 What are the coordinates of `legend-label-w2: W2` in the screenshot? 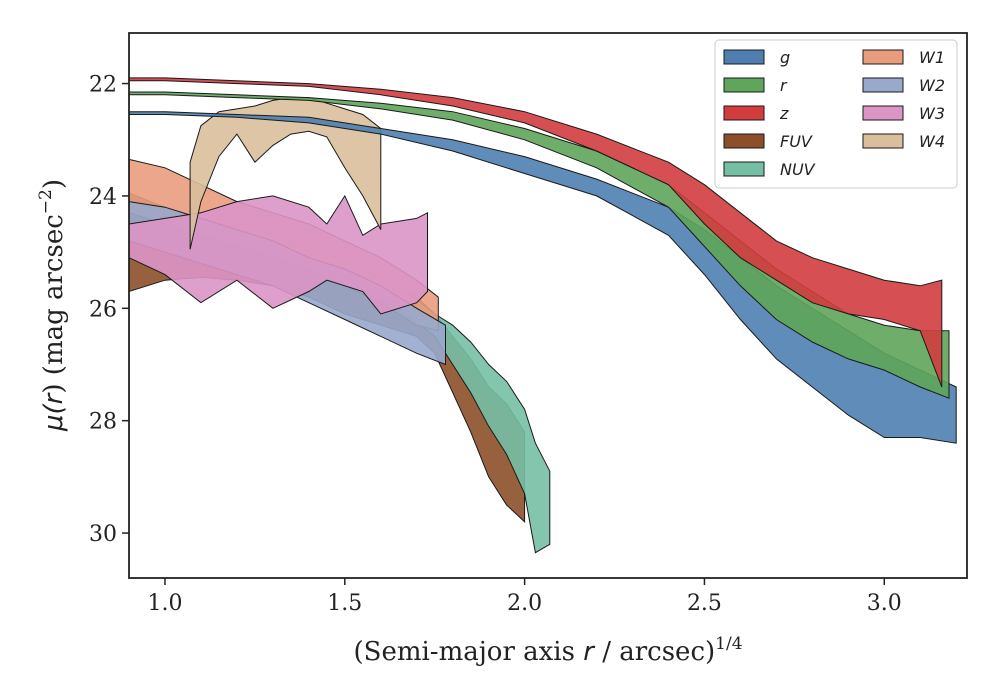 It's located at (932, 85).